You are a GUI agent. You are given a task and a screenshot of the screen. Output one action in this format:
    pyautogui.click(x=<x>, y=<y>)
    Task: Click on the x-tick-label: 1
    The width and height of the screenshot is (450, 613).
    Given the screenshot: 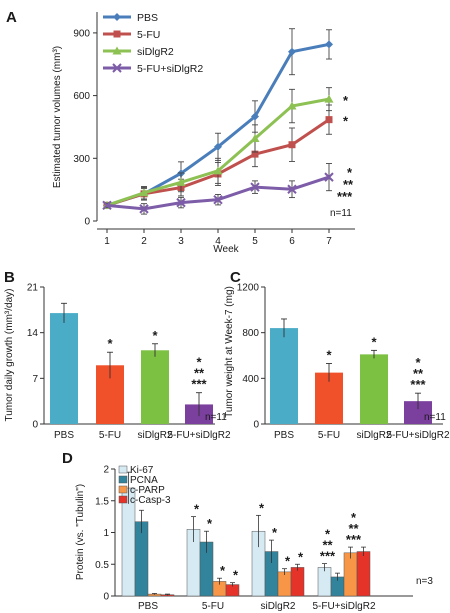 What is the action you would take?
    pyautogui.click(x=107, y=241)
    